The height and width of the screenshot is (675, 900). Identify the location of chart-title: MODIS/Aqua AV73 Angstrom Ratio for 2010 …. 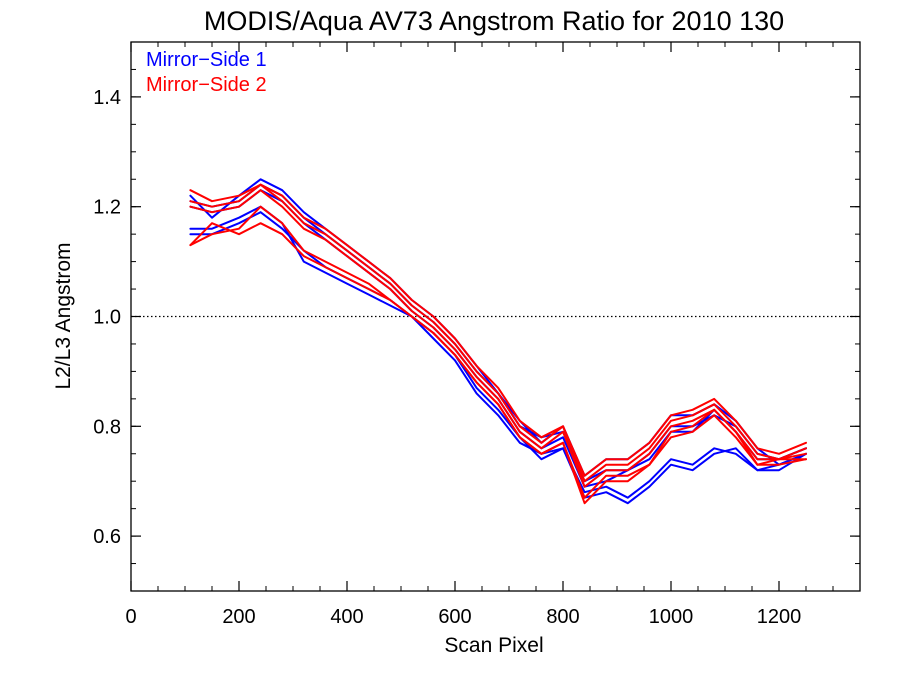
(494, 21).